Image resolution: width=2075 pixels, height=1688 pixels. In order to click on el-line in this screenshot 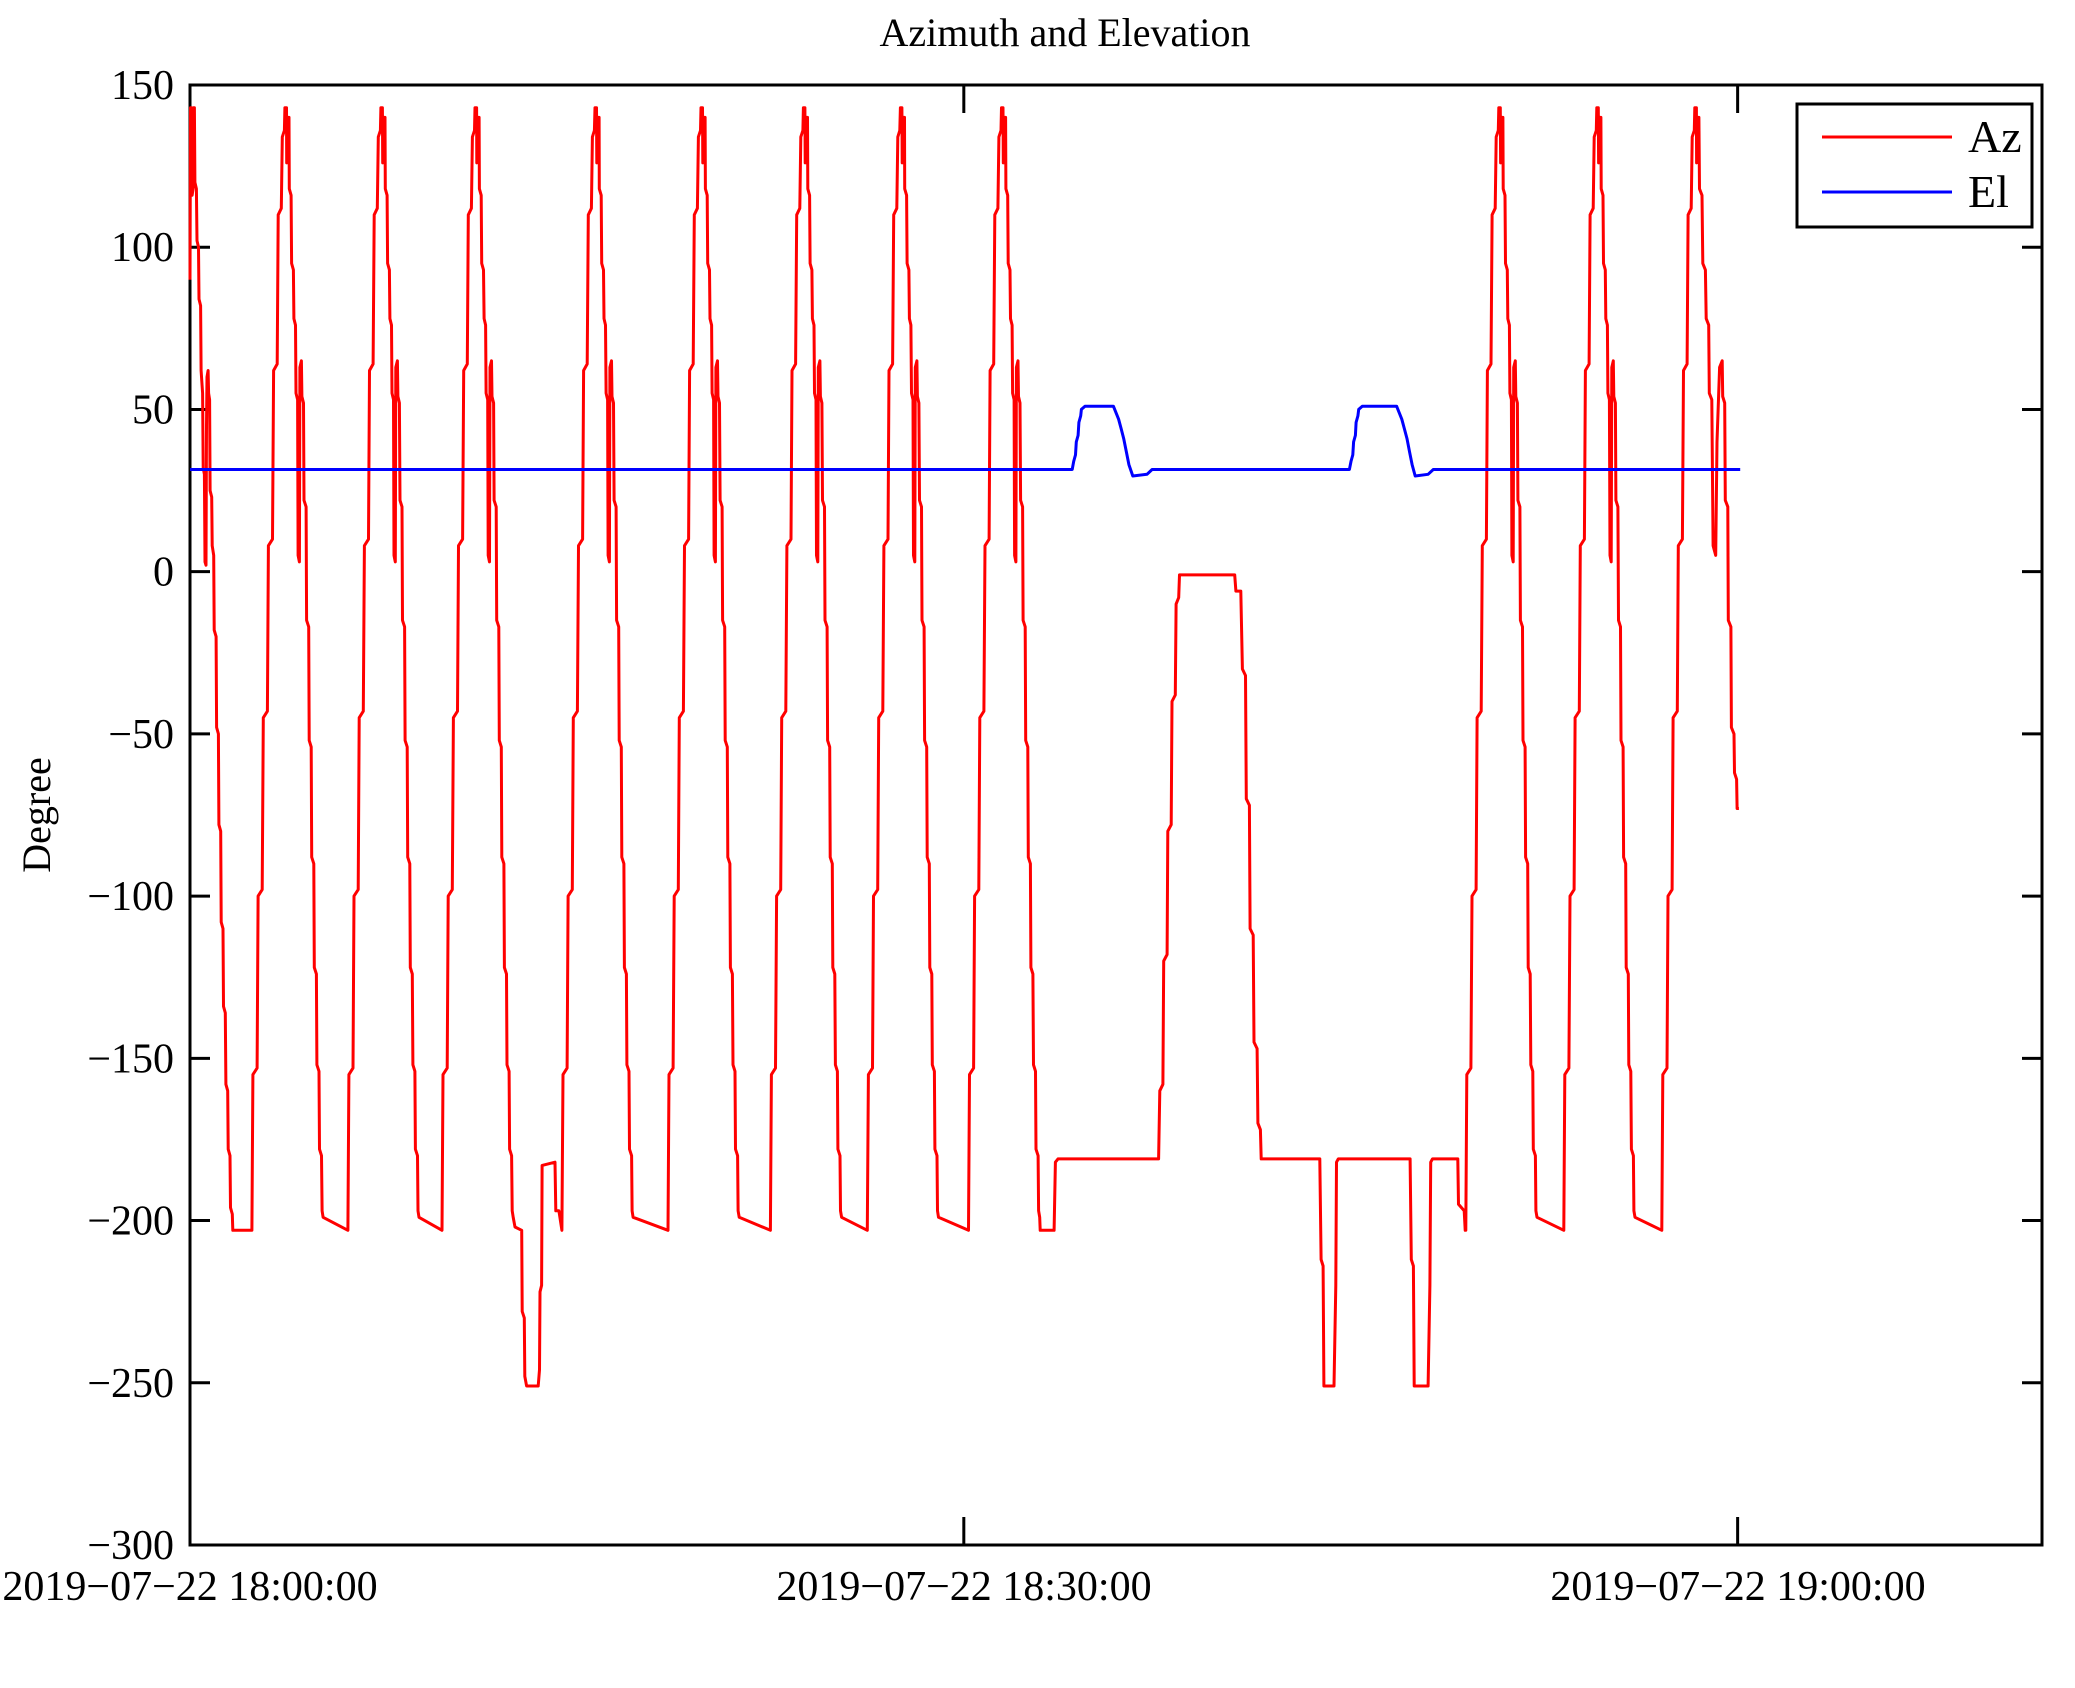, I will do `click(965, 441)`.